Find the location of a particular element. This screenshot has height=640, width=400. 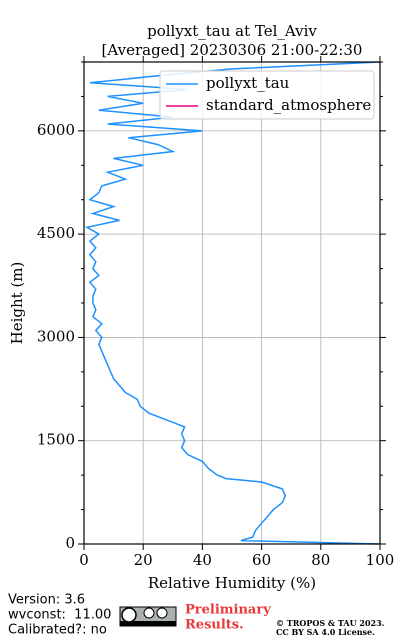

calibrated: Calibrated?: no is located at coordinates (57, 630).